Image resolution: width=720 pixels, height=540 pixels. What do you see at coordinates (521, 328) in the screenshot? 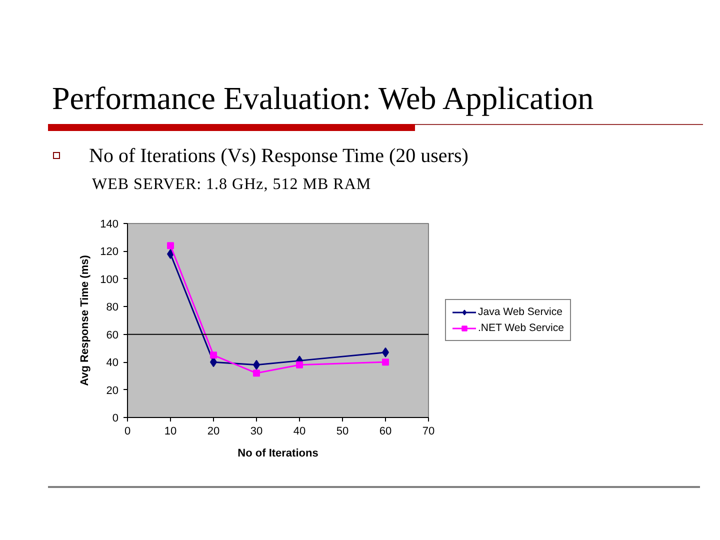
I see `legend-label: .NET Web Service` at bounding box center [521, 328].